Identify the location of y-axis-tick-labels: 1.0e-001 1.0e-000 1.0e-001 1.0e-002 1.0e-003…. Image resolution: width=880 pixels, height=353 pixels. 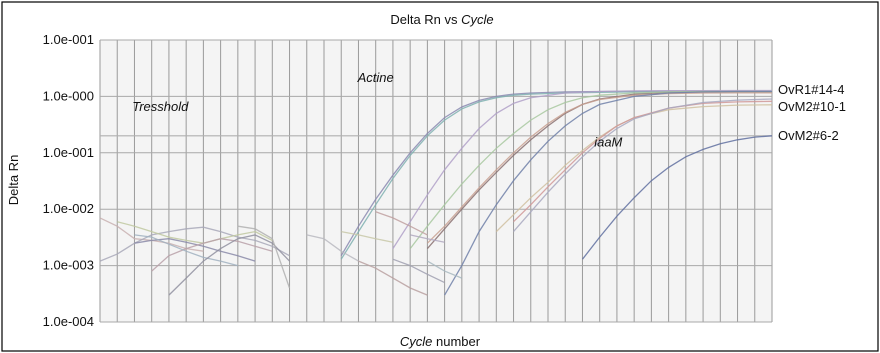
(68, 180).